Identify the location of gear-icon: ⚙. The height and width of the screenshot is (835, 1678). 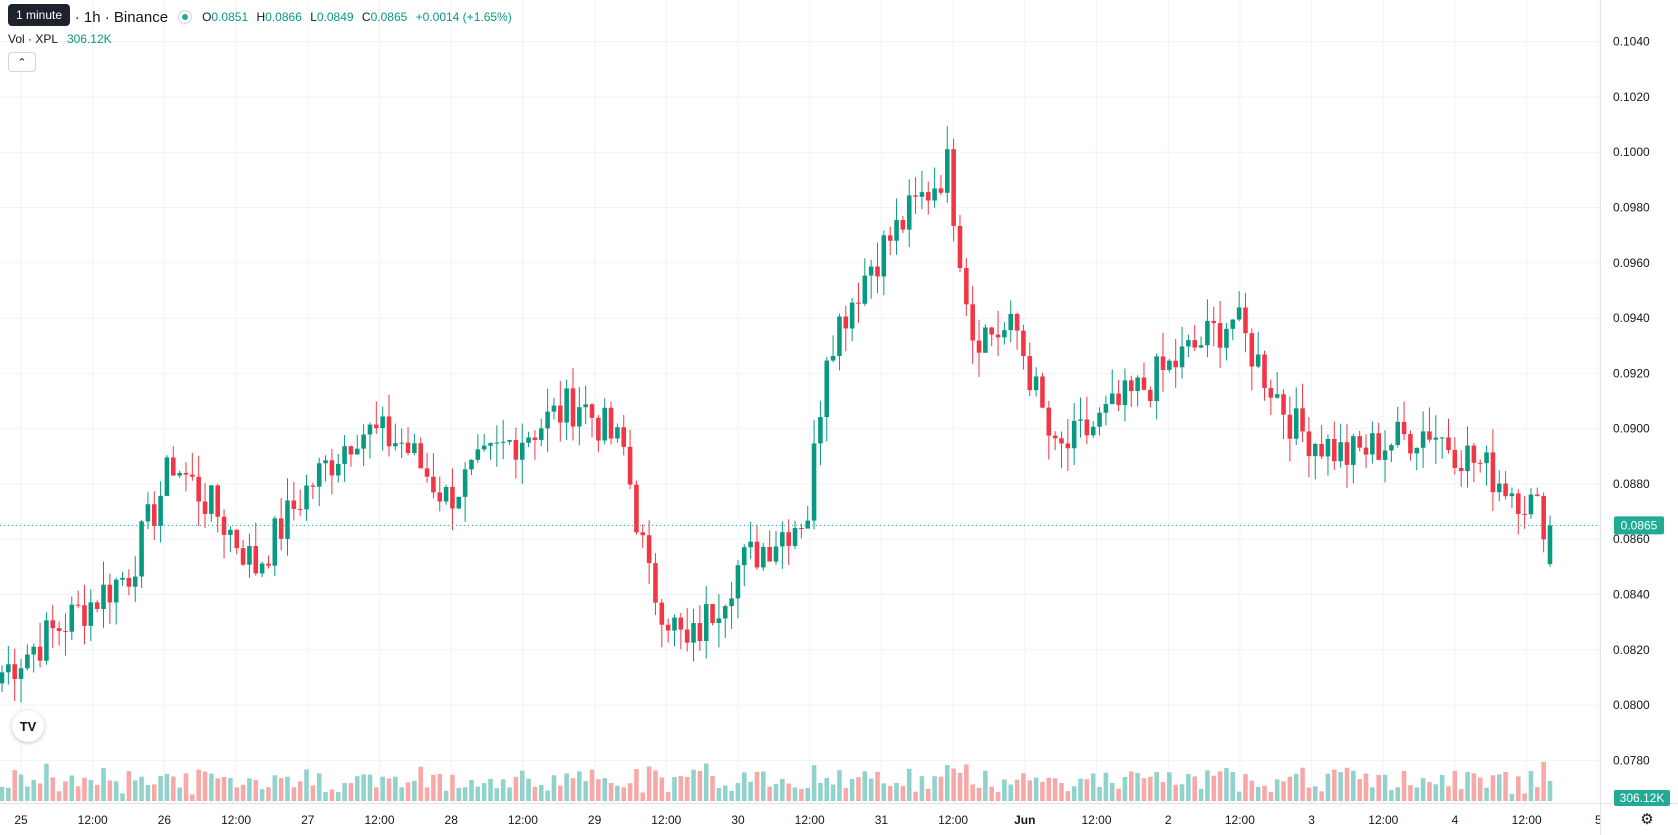
(1647, 819).